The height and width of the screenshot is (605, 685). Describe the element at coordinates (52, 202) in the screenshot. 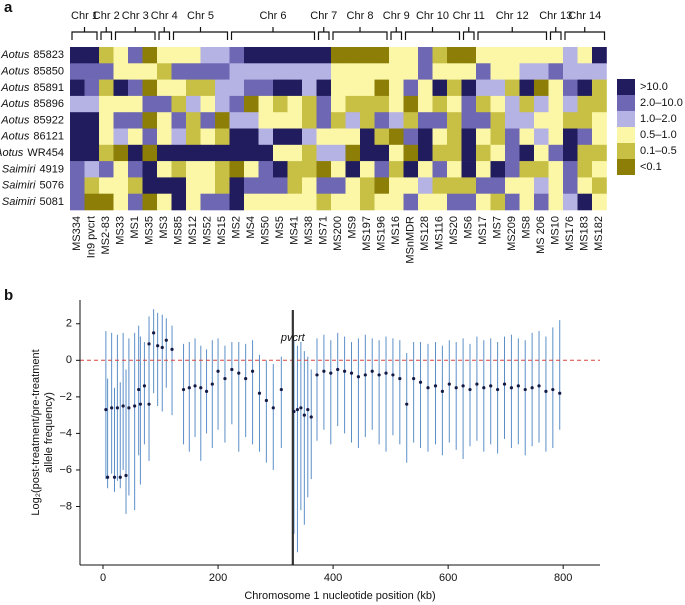

I see `row-id: 5081` at that location.